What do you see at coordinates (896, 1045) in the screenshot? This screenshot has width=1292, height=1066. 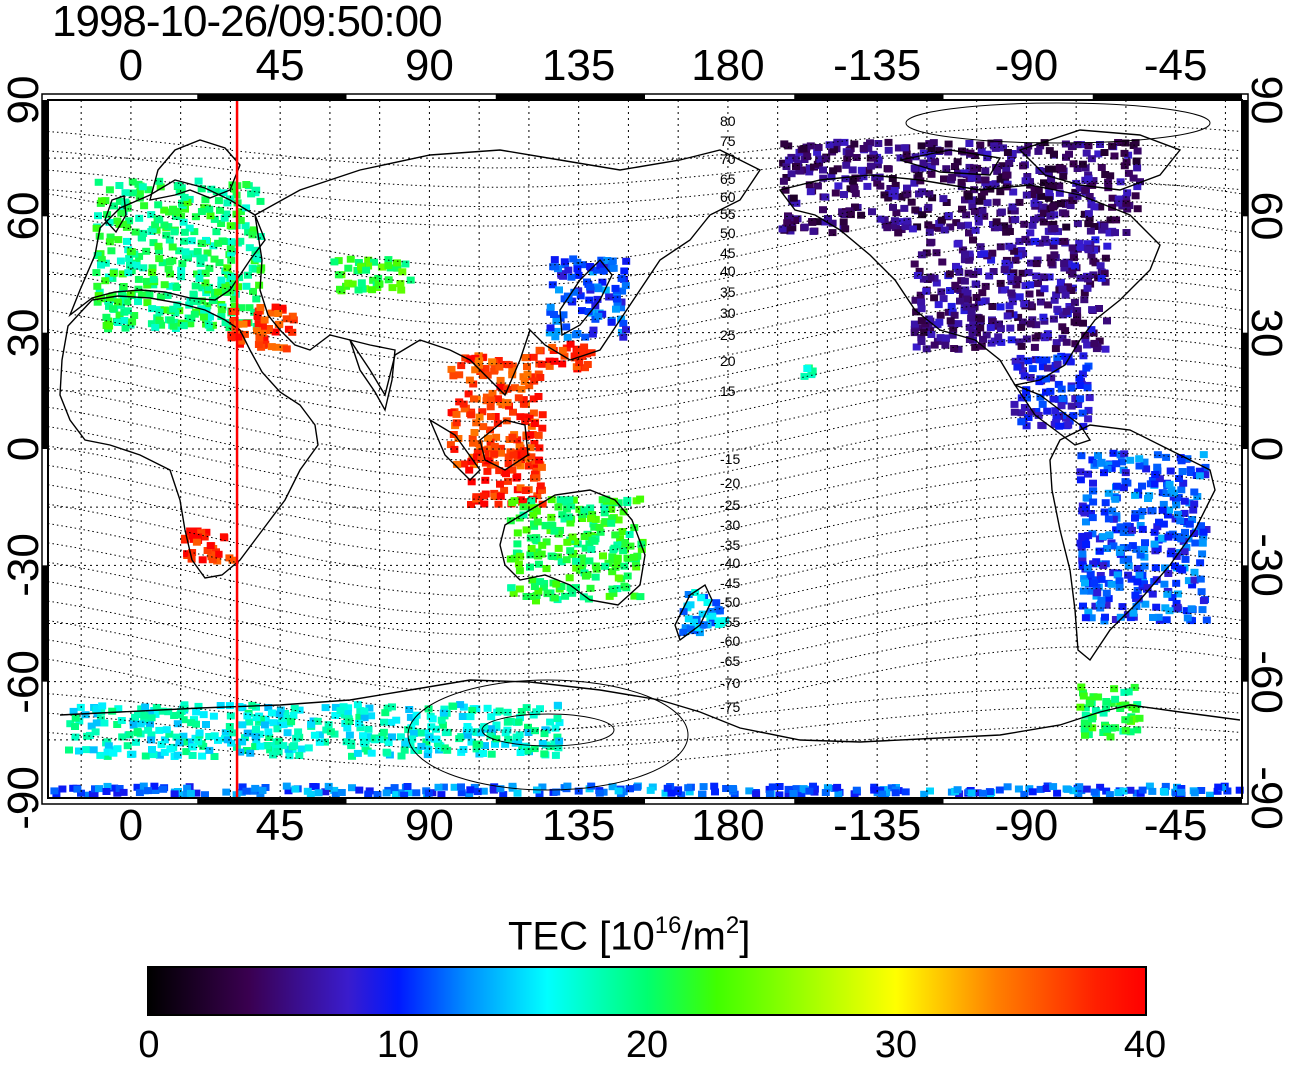 I see `colorbar-tick: 30` at bounding box center [896, 1045].